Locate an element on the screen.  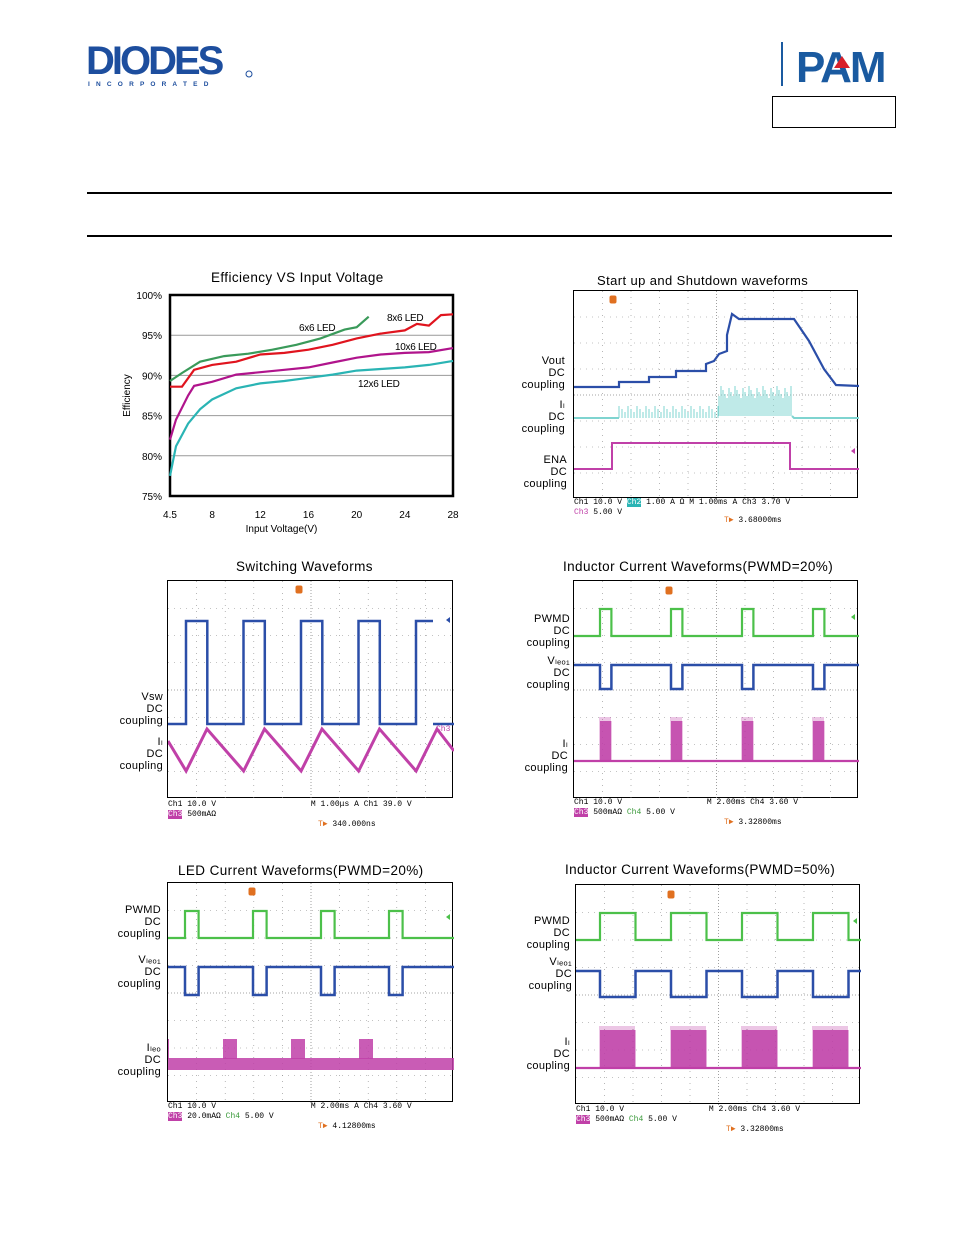
startup-waveforms is located at coordinates (717, 395).